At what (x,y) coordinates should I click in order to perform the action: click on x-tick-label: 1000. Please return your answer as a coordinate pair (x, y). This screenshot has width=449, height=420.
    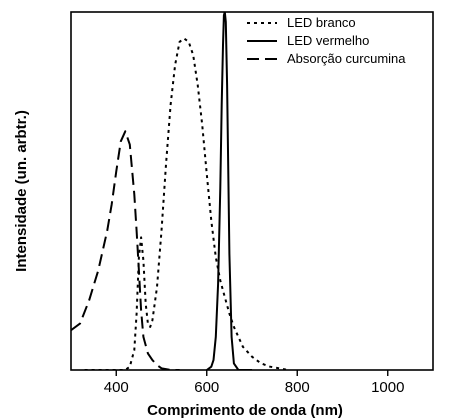
    Looking at the image, I should click on (387, 387).